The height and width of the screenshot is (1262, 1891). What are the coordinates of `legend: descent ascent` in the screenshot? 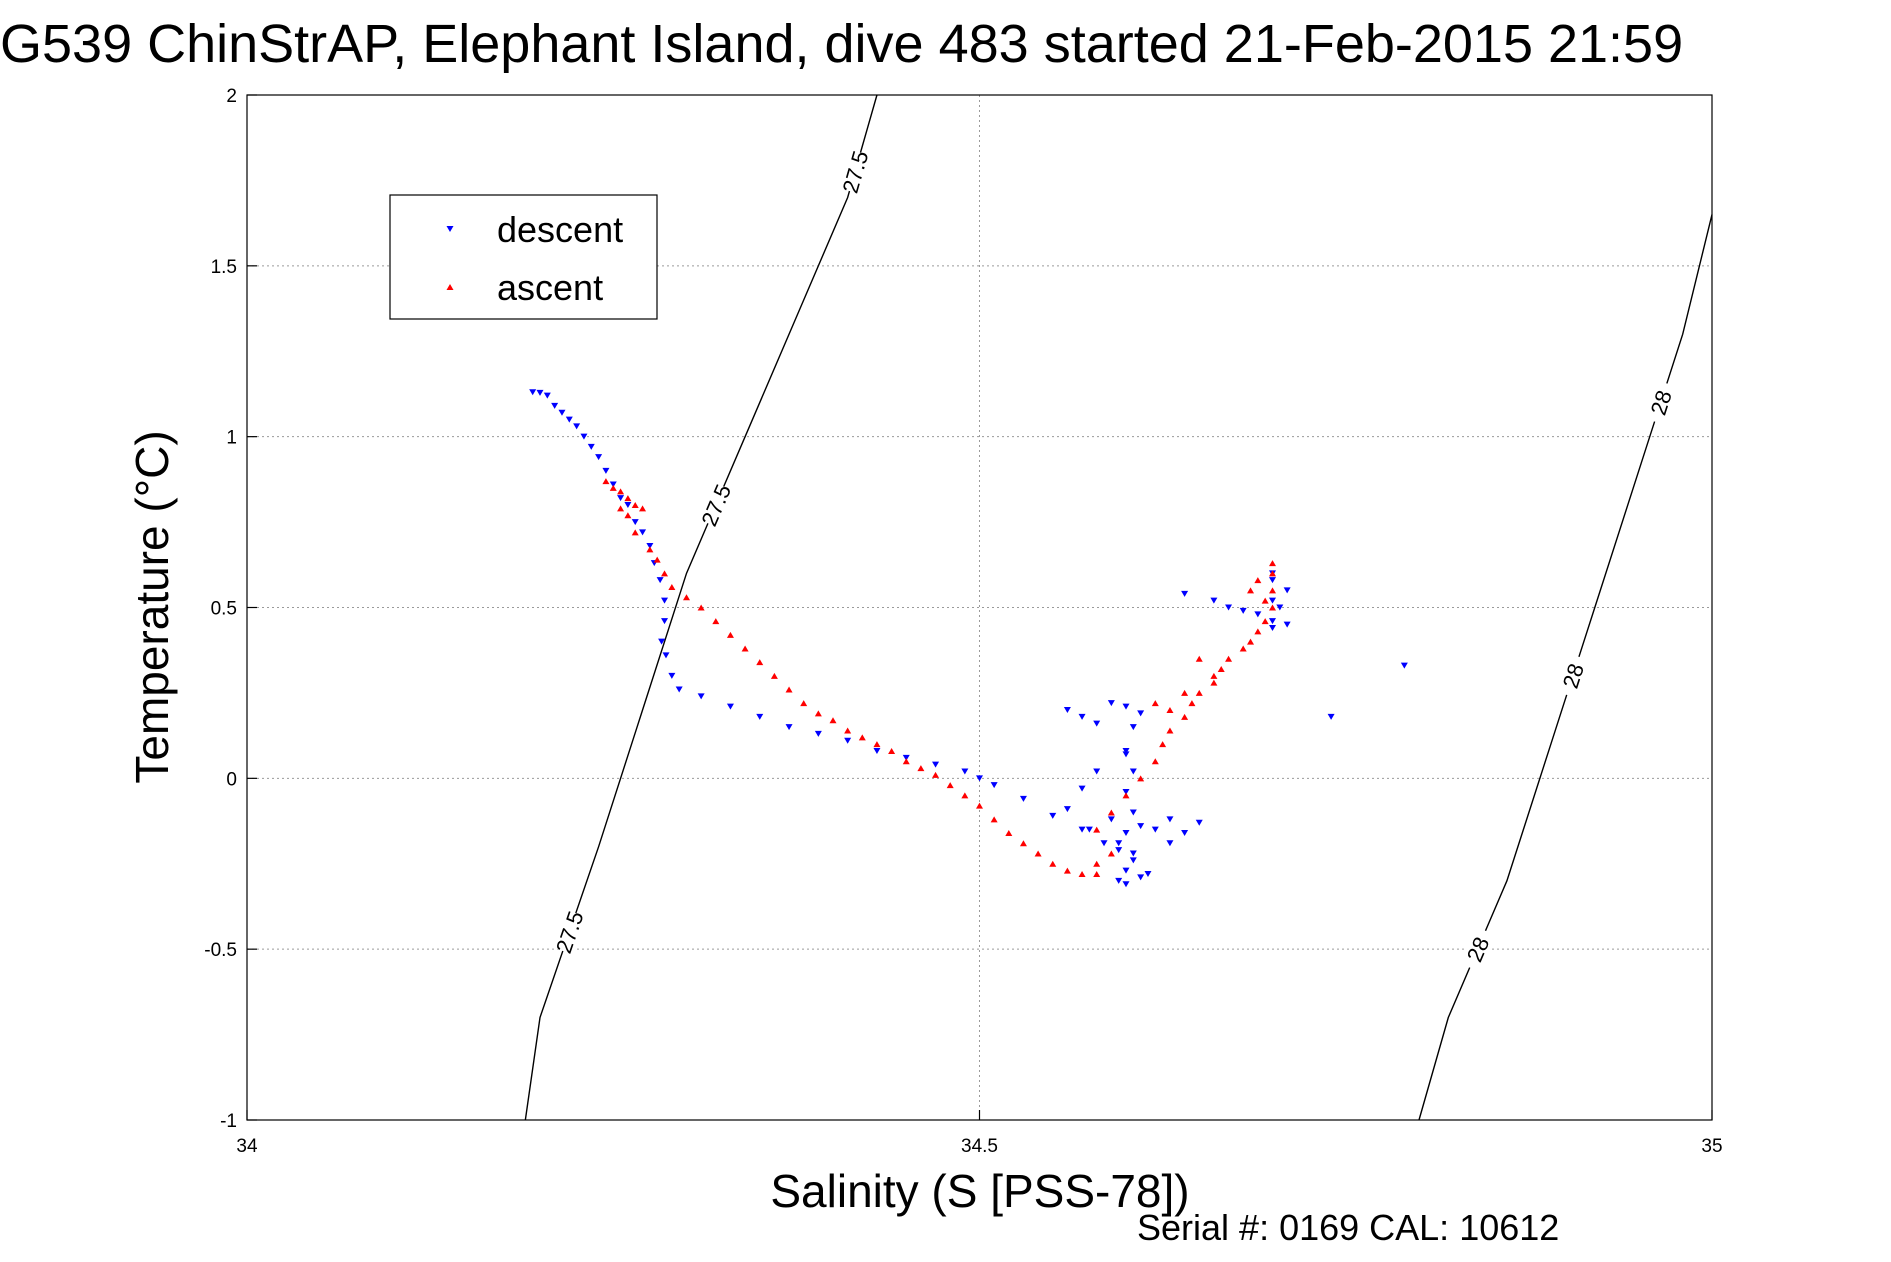 It's located at (523, 257).